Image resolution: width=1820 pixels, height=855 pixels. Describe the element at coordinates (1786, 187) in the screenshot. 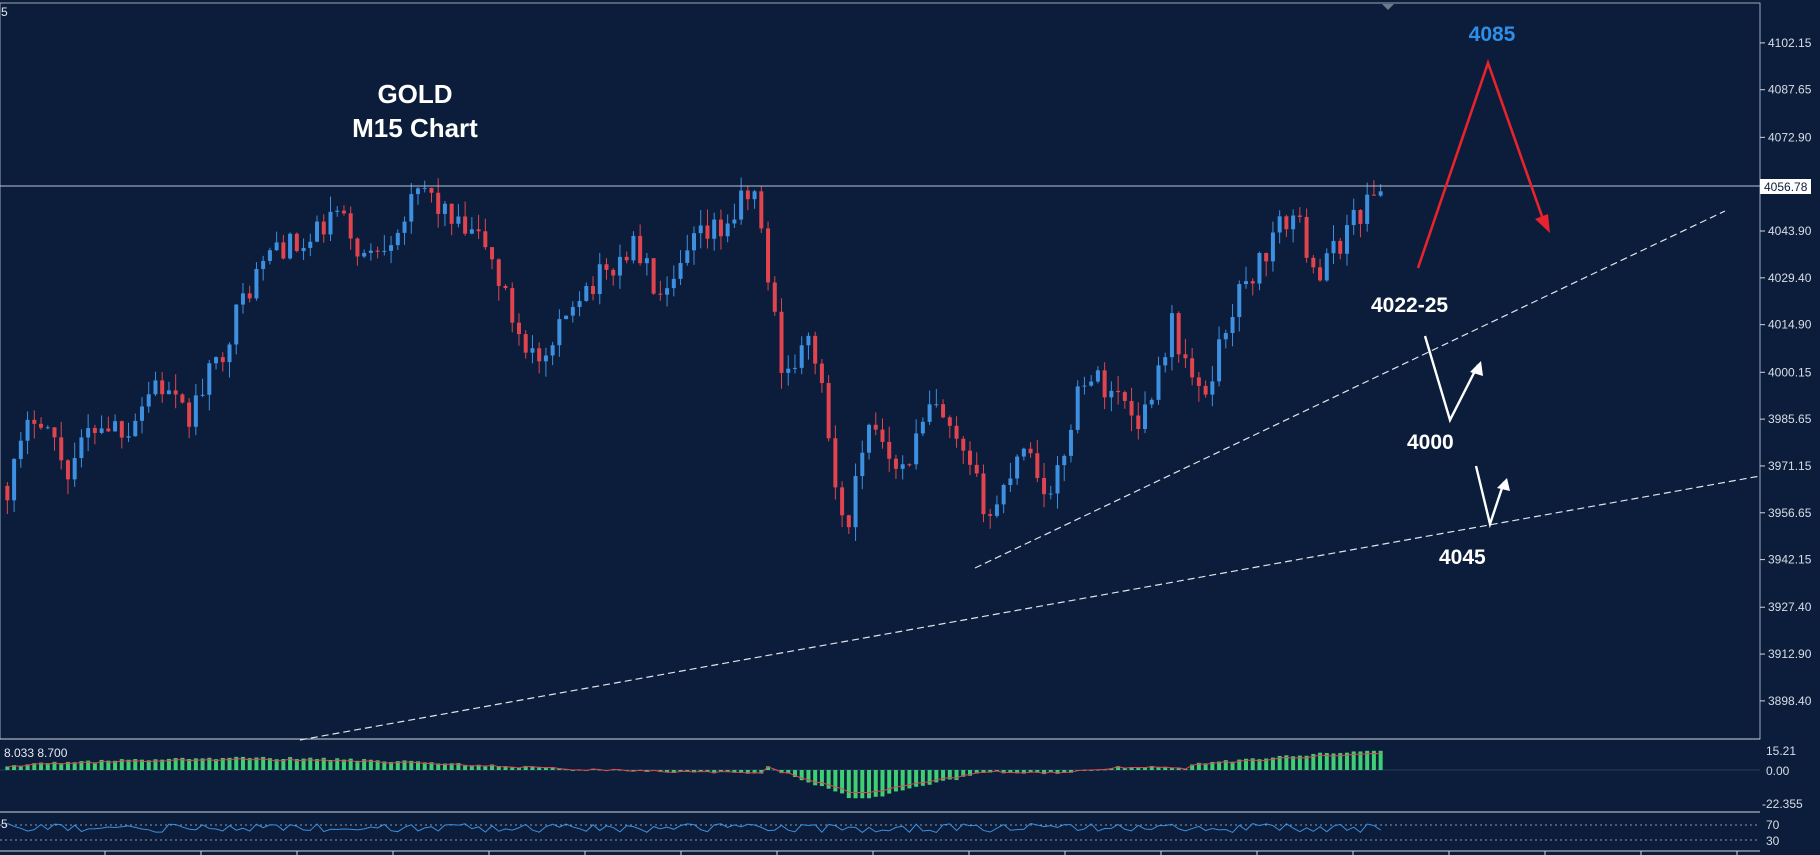

I see `current-price-label: 4056.78` at that location.